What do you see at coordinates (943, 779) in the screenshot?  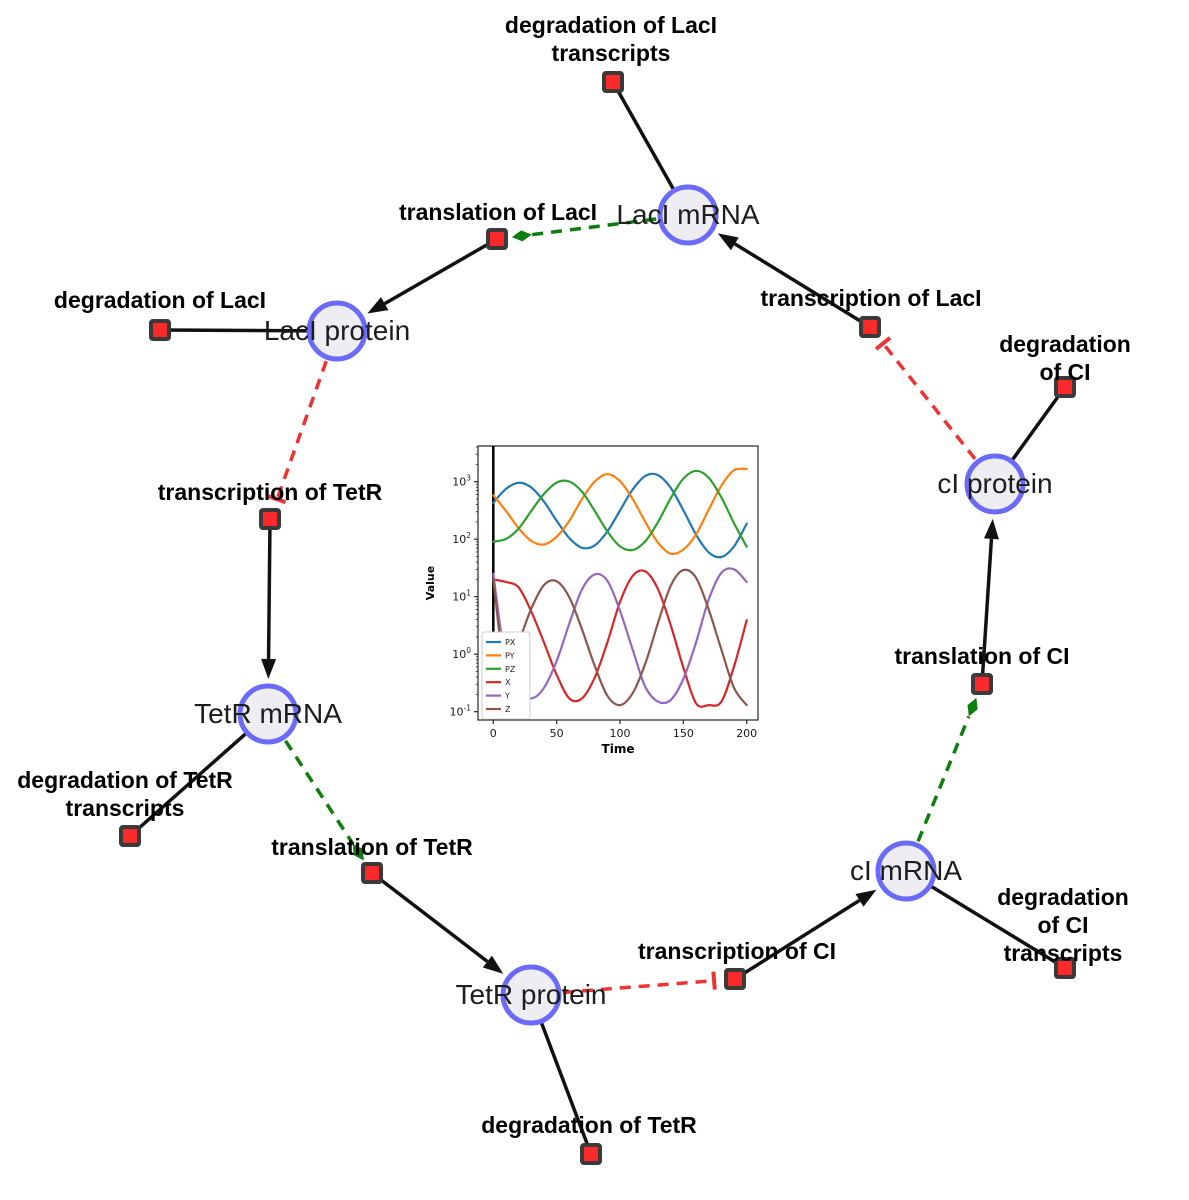 I see `edge-modifier-ci_mrna-transl_ci` at bounding box center [943, 779].